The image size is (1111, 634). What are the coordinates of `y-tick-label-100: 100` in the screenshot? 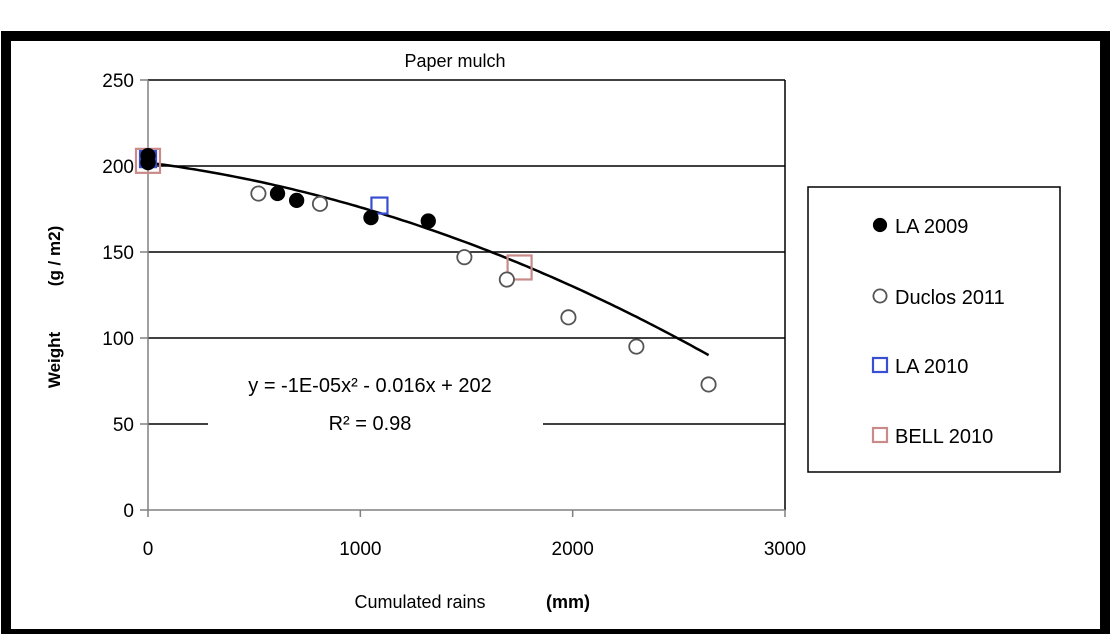 It's located at (118, 339).